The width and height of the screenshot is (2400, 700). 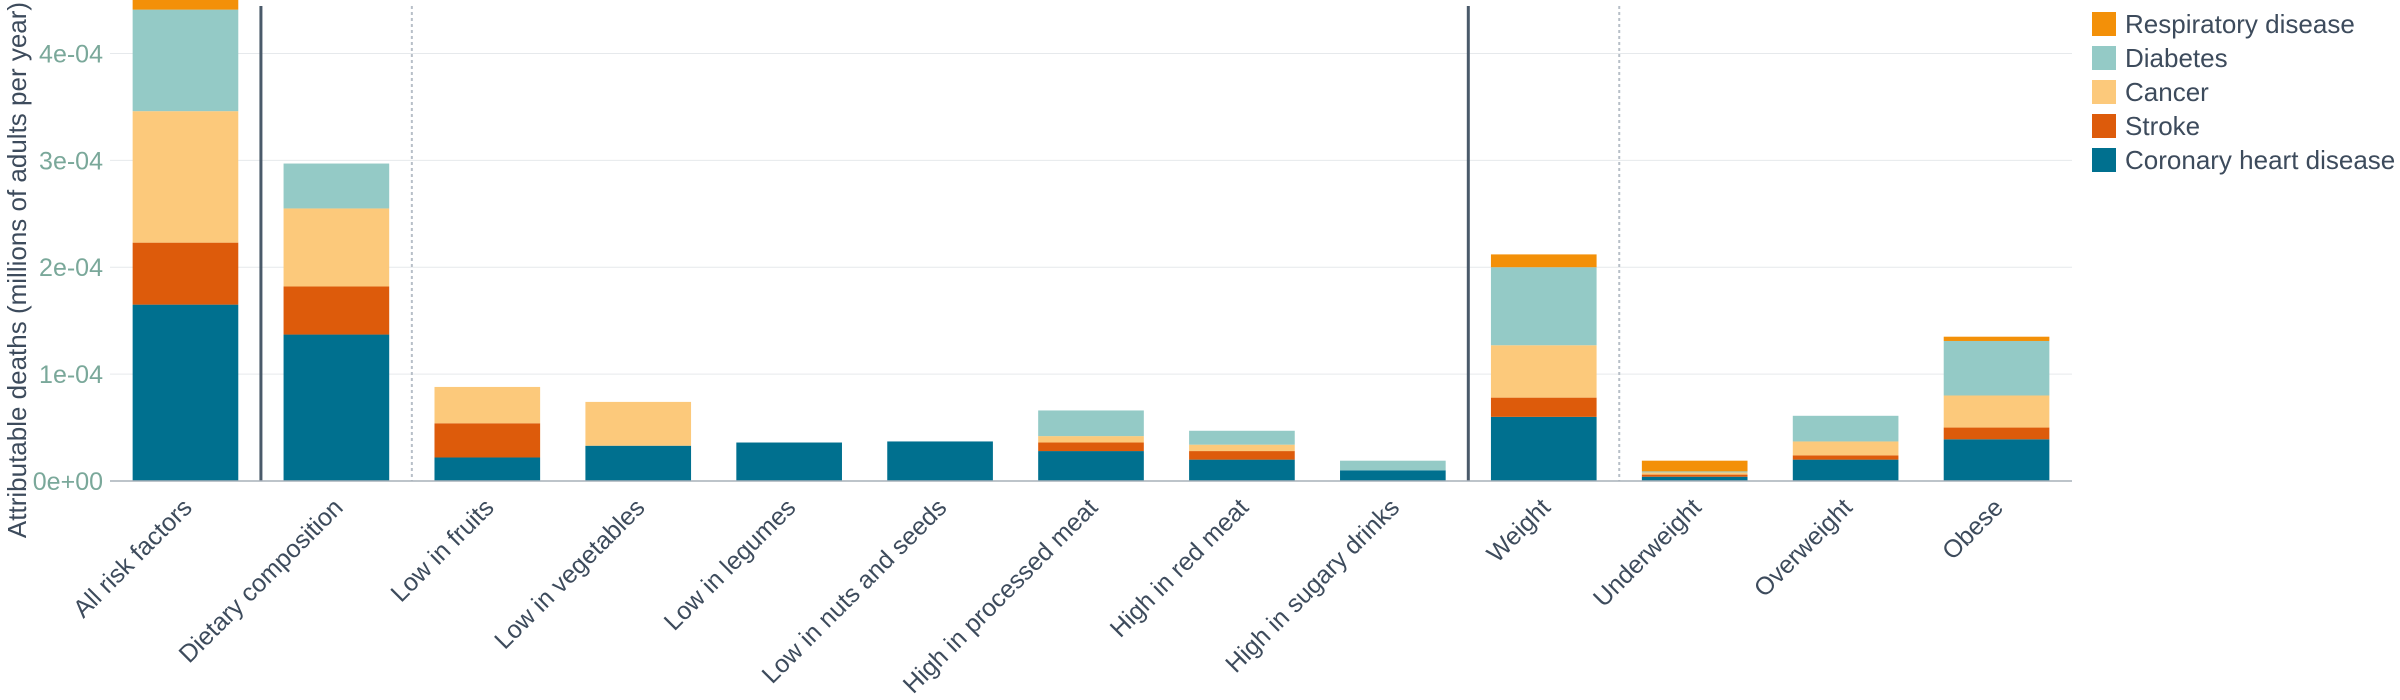 I want to click on y-tick-label: 3e-04, so click(x=71, y=161).